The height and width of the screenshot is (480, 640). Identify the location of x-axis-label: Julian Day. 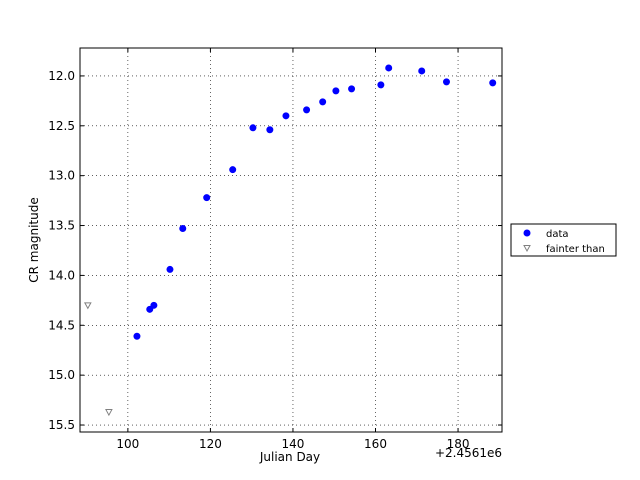
(289, 457).